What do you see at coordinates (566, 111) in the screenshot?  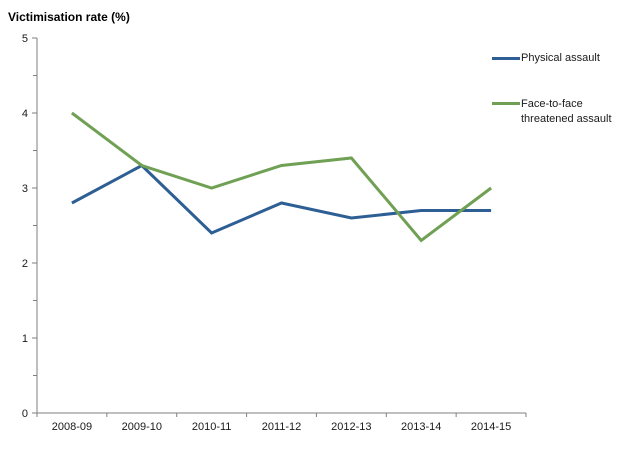 I see `legend-label-face-to-face-threatened-assault: Face-to-face threatened assault` at bounding box center [566, 111].